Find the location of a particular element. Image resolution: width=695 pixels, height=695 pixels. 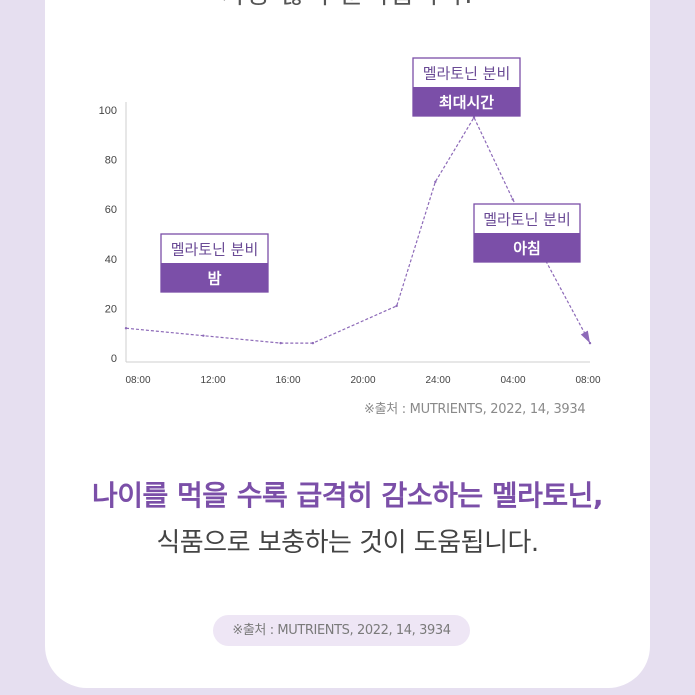

x-tick-label: 24:00 is located at coordinates (437, 380).